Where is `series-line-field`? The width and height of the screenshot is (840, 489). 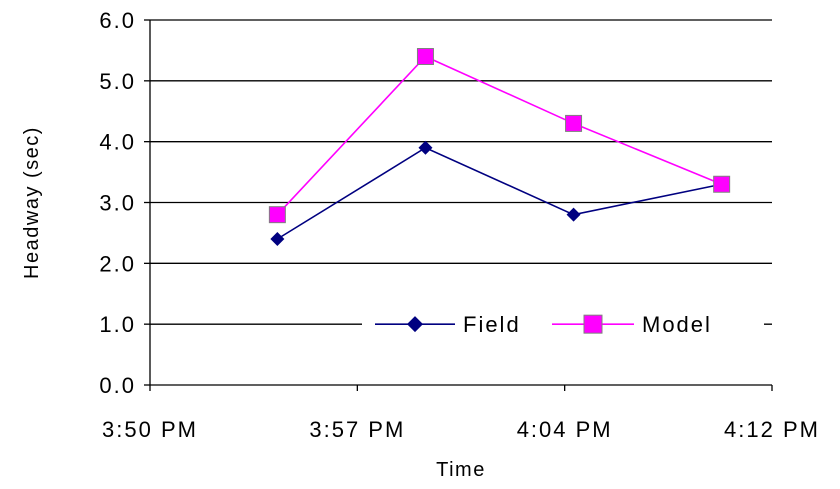
series-line-field is located at coordinates (499, 193).